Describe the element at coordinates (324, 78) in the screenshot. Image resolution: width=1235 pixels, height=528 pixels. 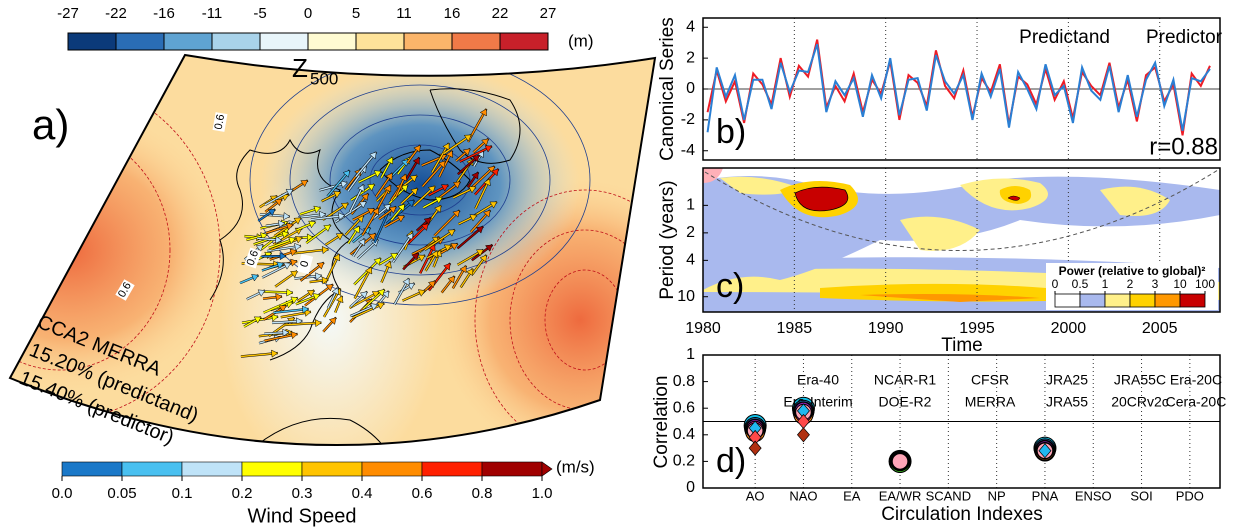
I see `map-title-subscript: 500` at that location.